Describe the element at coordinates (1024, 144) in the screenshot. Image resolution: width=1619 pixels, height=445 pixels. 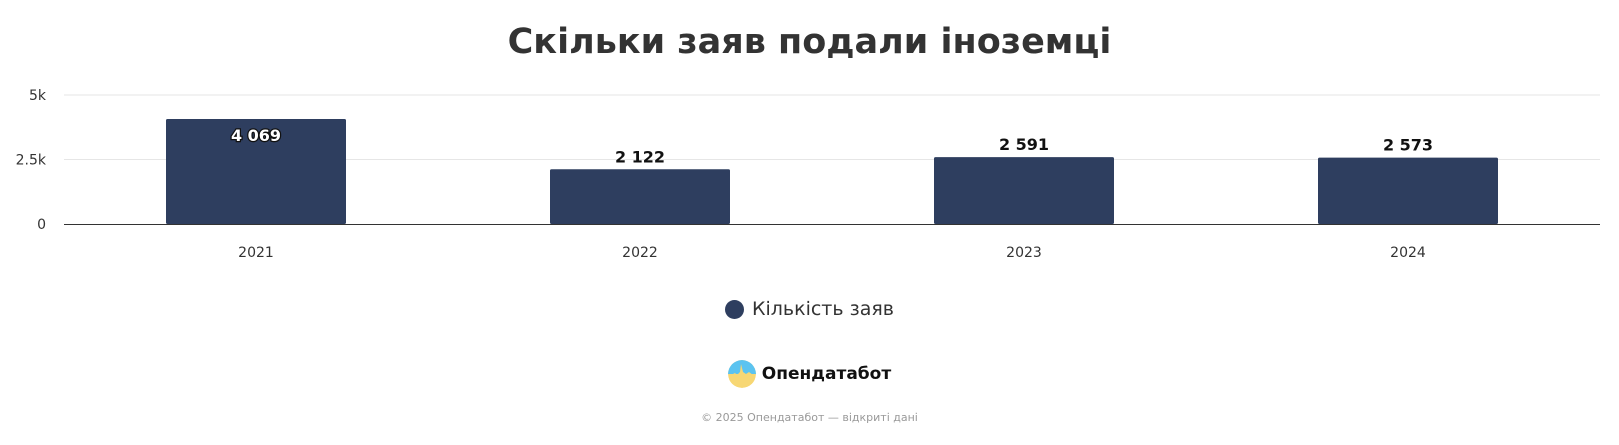
I see `data-label: 2 591` at that location.